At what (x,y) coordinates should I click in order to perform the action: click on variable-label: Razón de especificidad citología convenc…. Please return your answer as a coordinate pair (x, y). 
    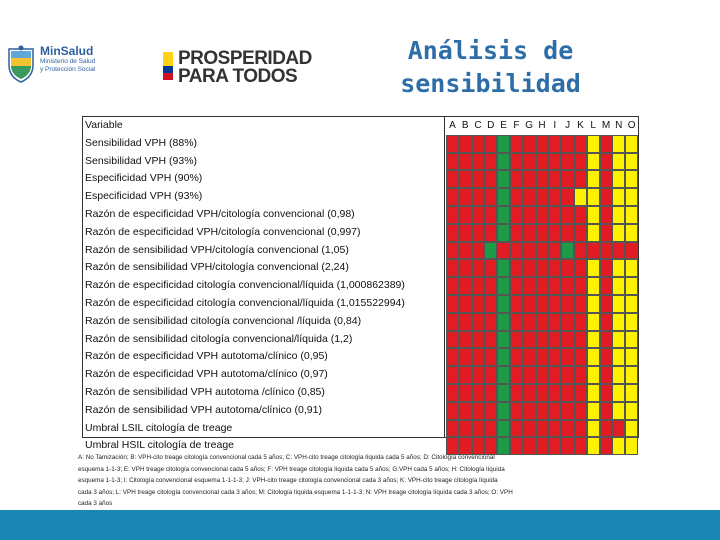
    Looking at the image, I should click on (245, 302).